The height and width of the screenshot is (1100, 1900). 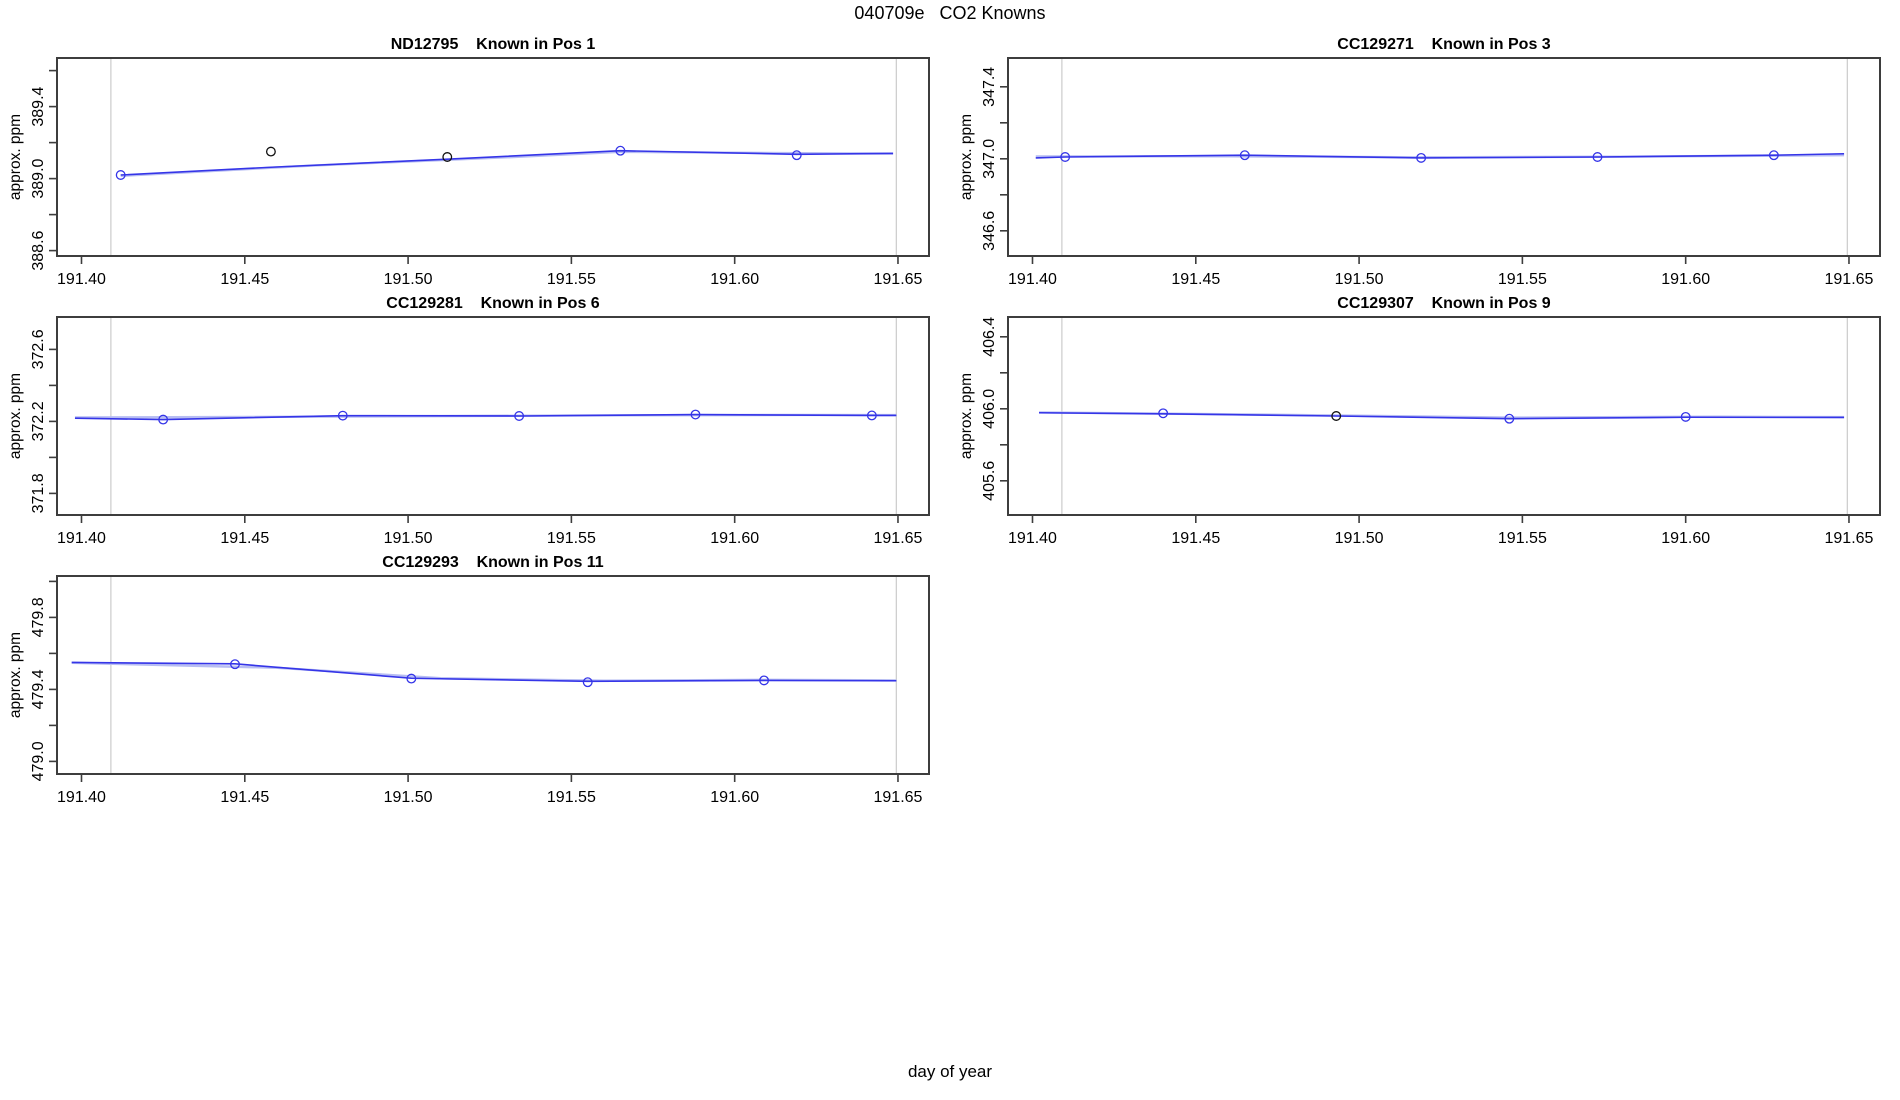 I want to click on y-tick-label: 347.0, so click(x=989, y=159).